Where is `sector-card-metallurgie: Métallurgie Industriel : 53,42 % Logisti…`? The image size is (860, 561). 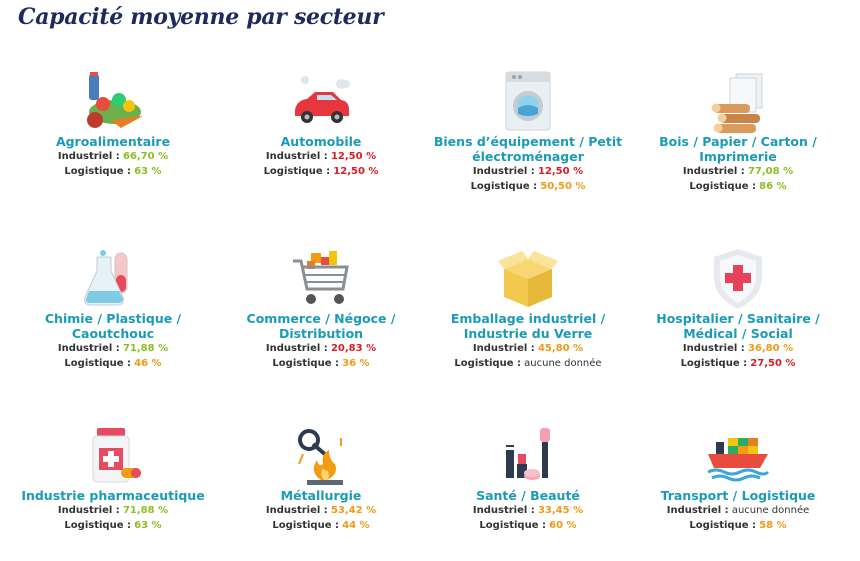
sector-card-metallurgie: Métallurgie Industriel : 53,42 % Logisti… is located at coordinates (321, 478).